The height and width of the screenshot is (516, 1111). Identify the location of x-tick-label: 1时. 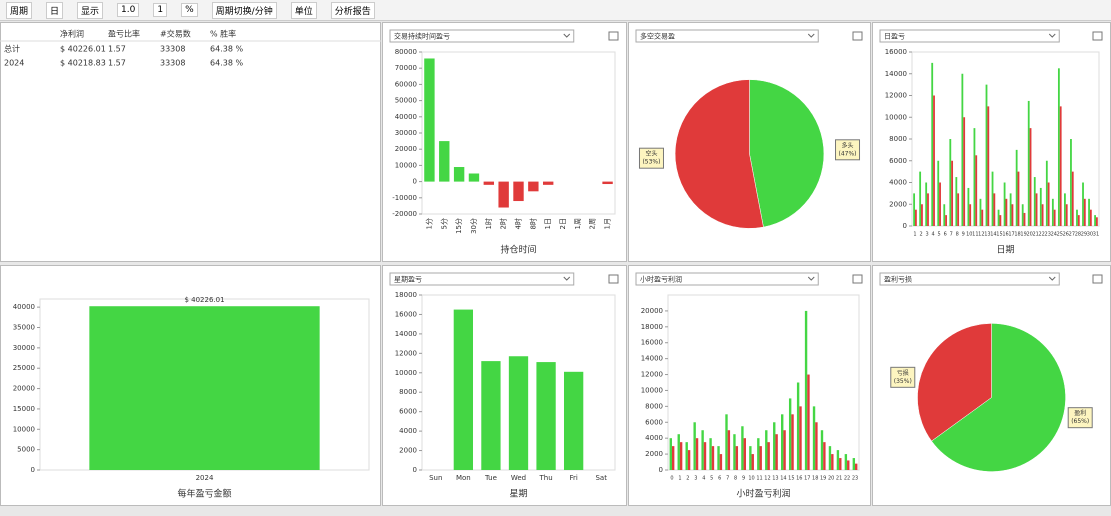
(488, 223).